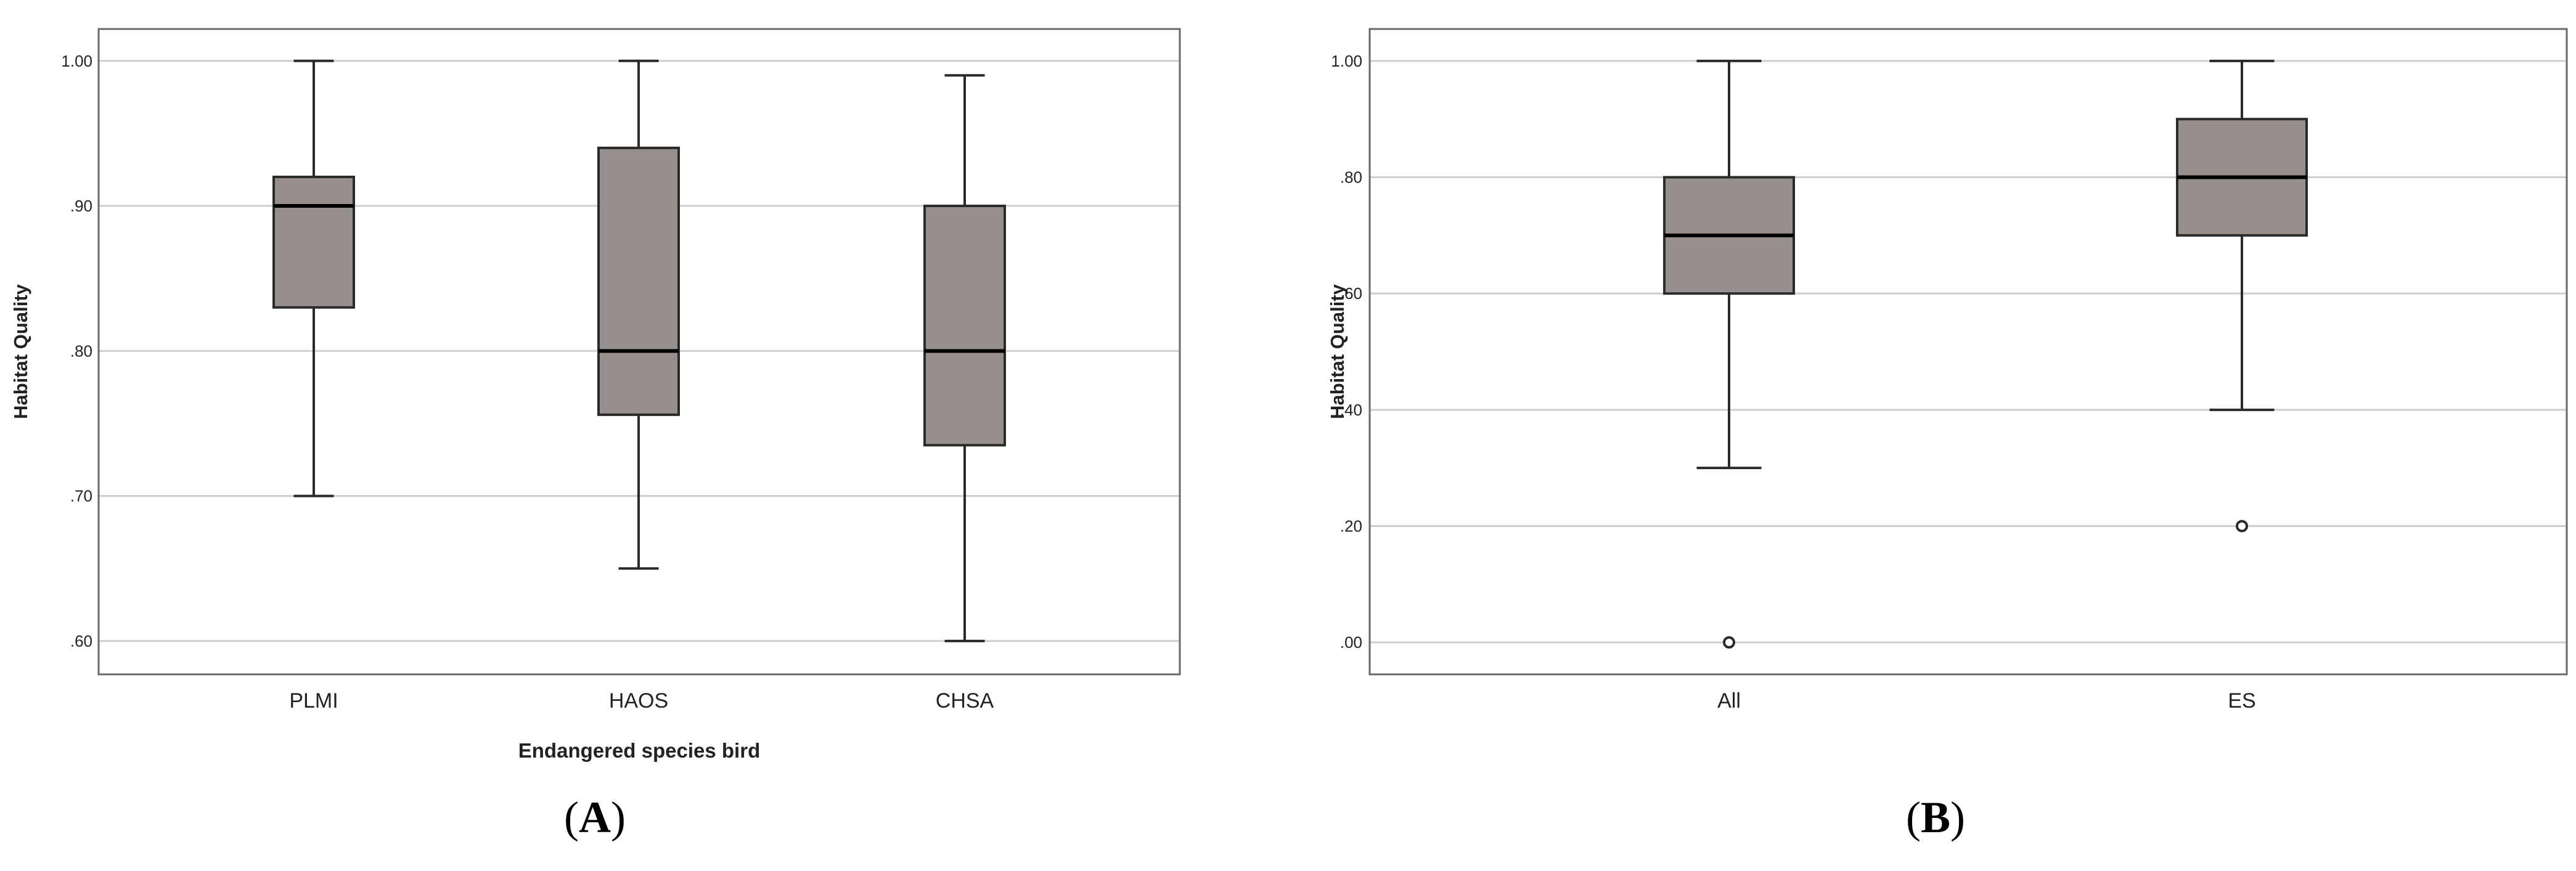 This screenshot has width=2576, height=871. I want to click on panel-label-letter: B, so click(1935, 817).